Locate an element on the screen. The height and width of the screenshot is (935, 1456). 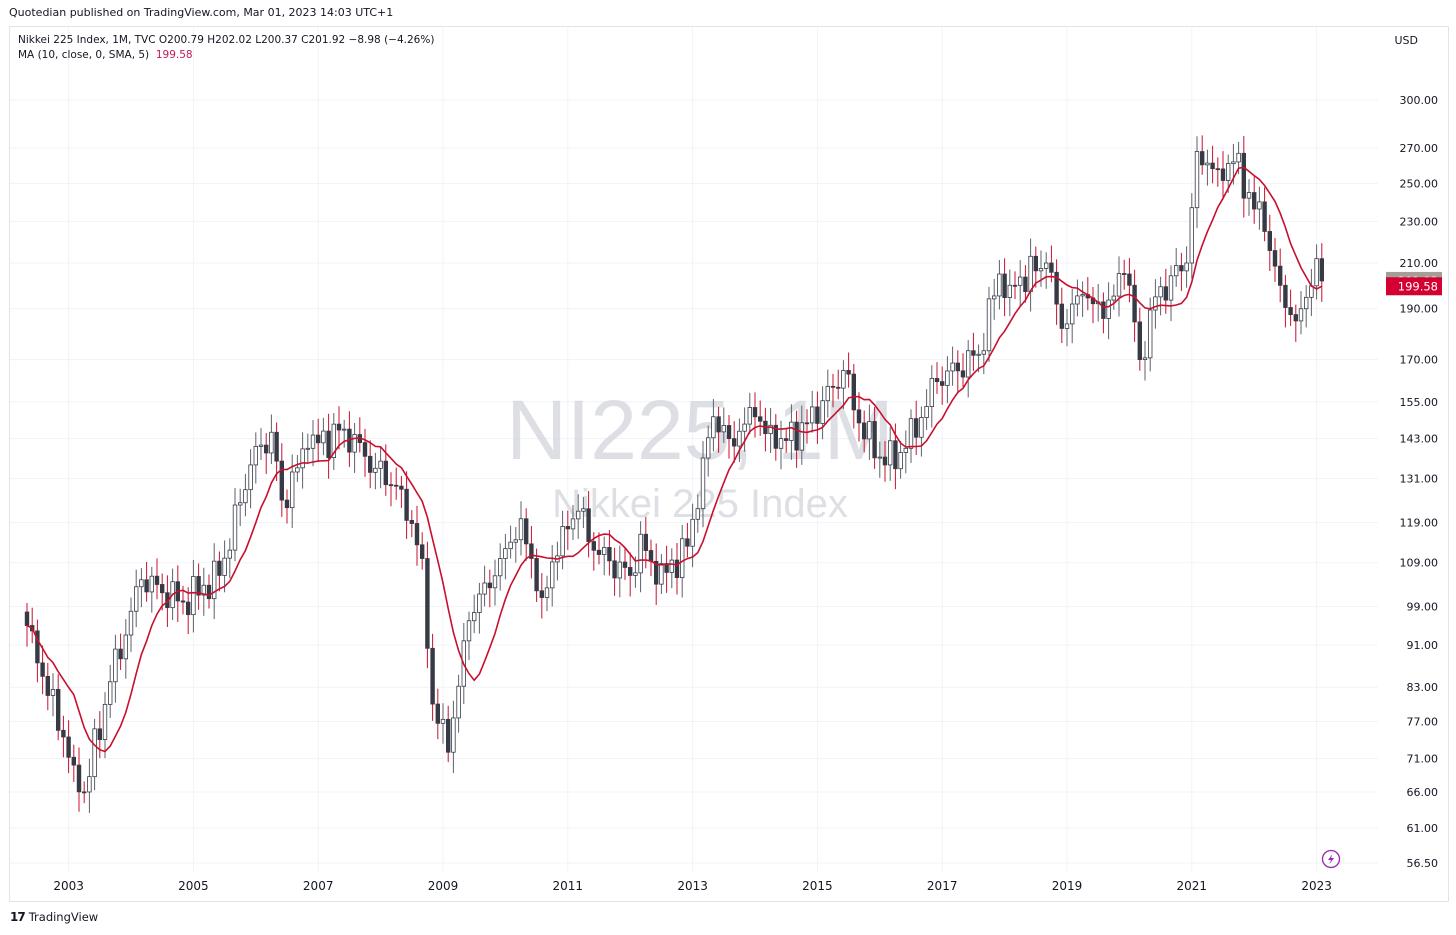
ma-legend-value: 199.58 is located at coordinates (174, 55).